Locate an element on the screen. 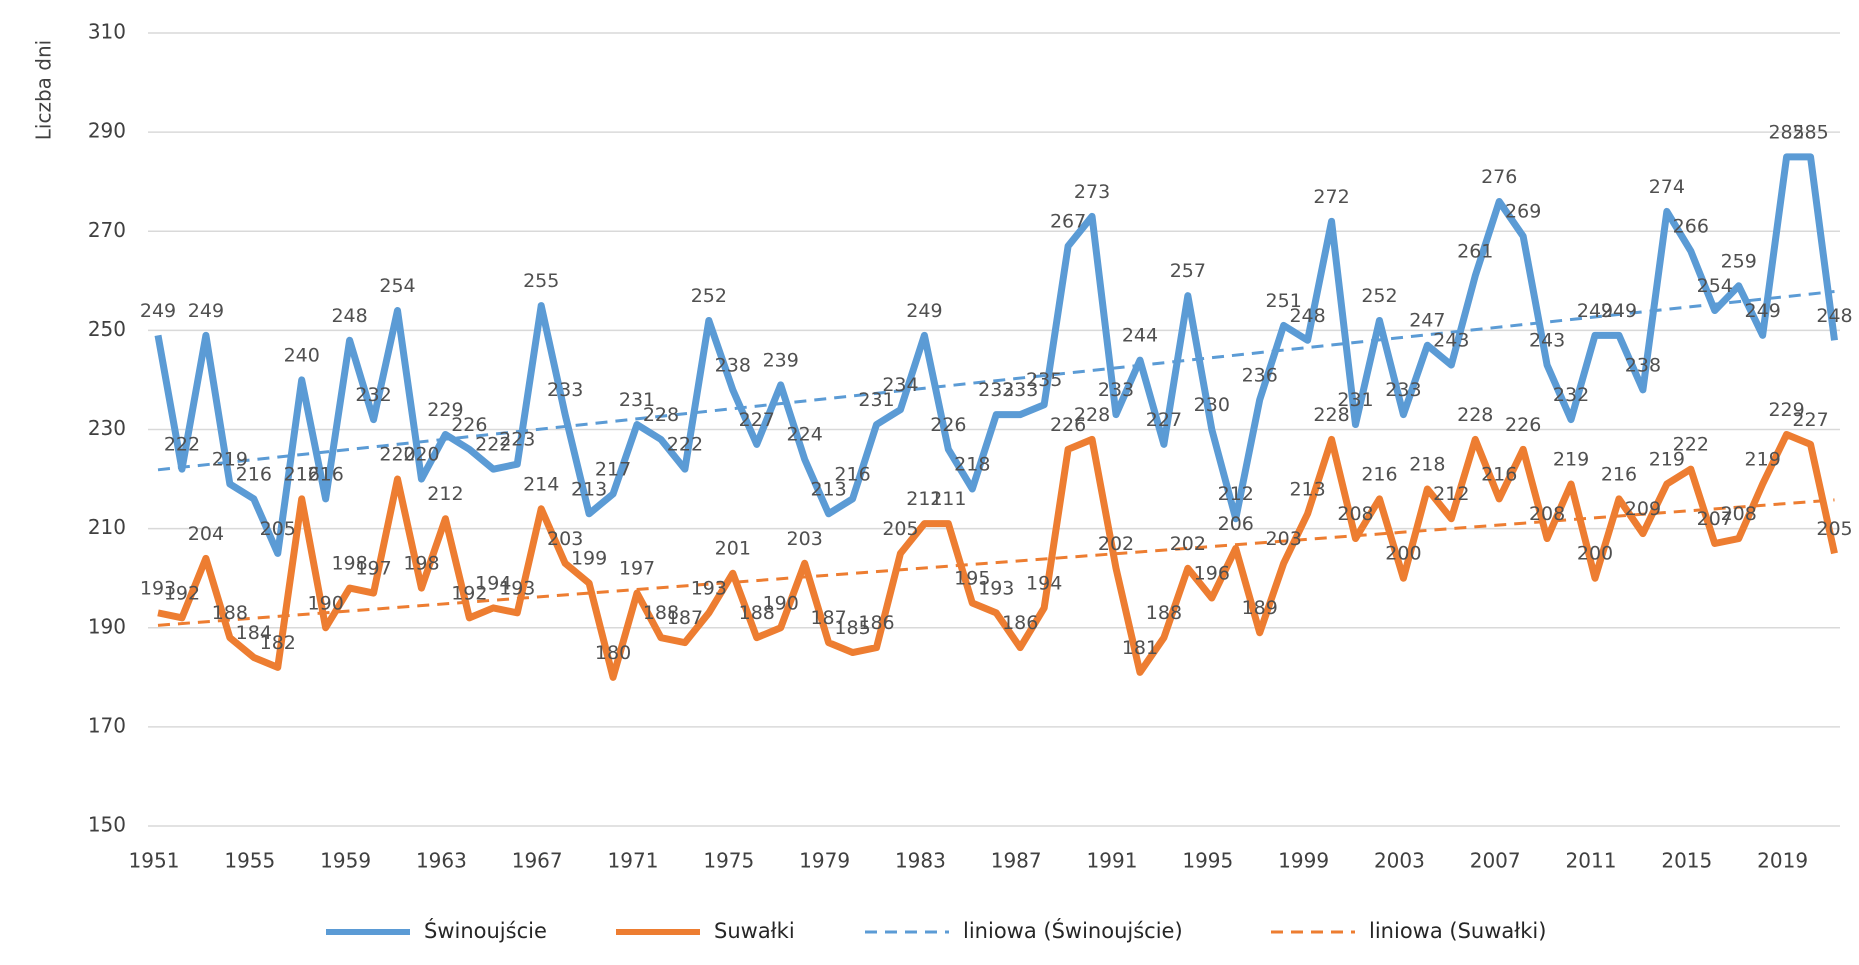  x-tick-label: 1987 is located at coordinates (1016, 861).